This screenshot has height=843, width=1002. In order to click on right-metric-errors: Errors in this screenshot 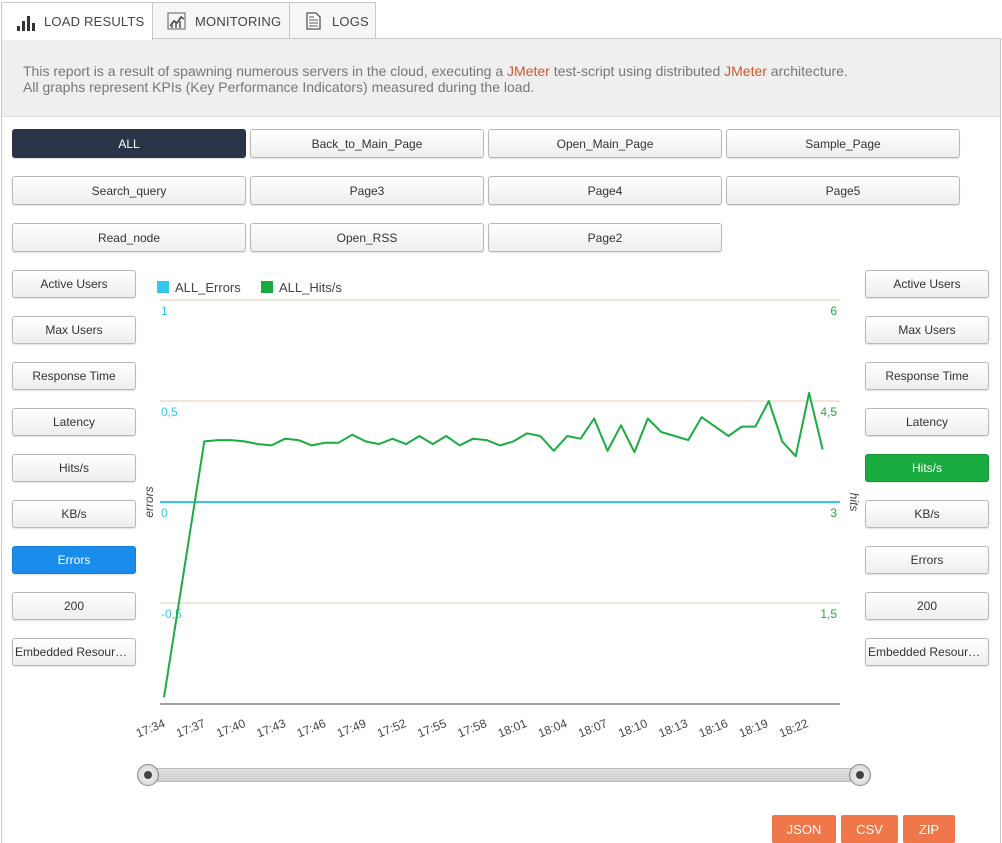, I will do `click(927, 560)`.